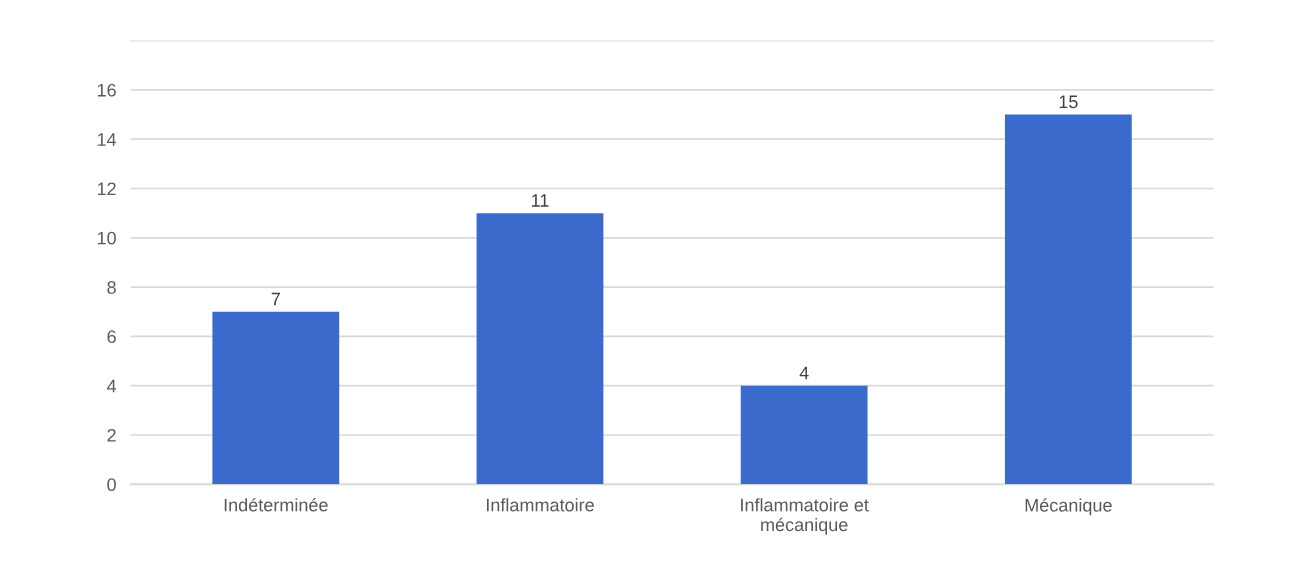 This screenshot has width=1305, height=580. What do you see at coordinates (111, 337) in the screenshot?
I see `y-tick-label: 6` at bounding box center [111, 337].